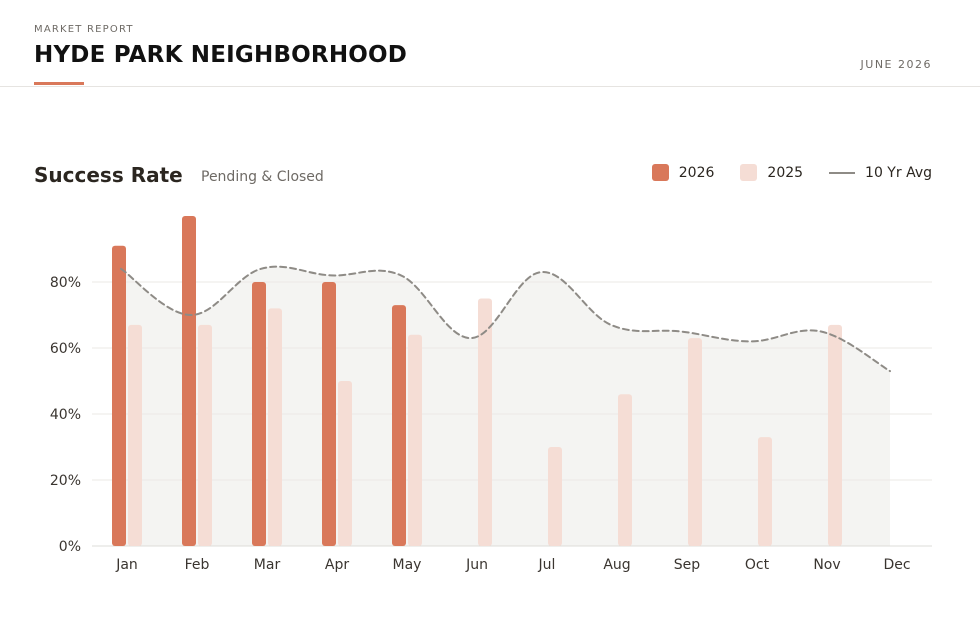  I want to click on legend-swatch-2026, so click(660, 172).